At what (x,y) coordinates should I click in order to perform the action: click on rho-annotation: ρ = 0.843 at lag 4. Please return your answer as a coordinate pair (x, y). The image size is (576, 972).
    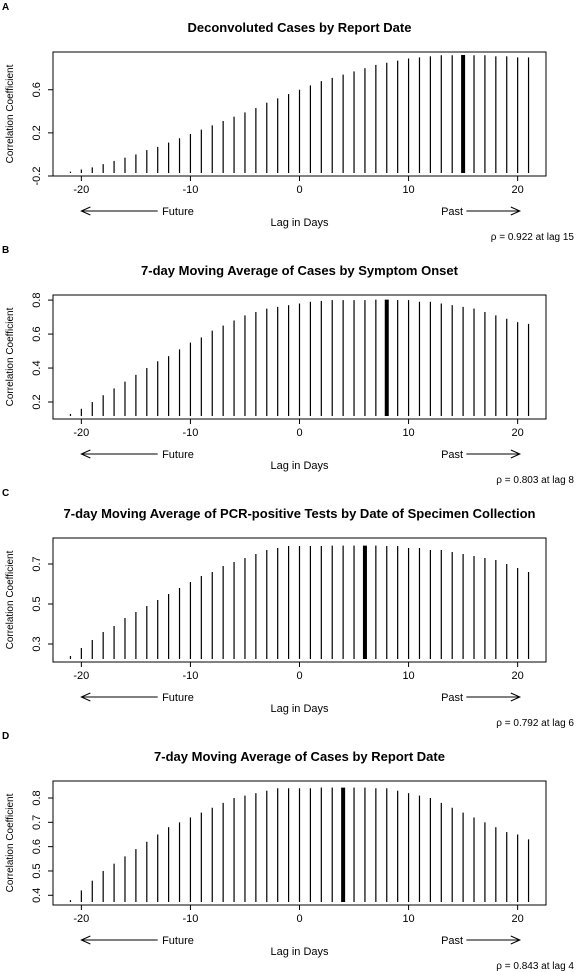
    Looking at the image, I should click on (535, 966).